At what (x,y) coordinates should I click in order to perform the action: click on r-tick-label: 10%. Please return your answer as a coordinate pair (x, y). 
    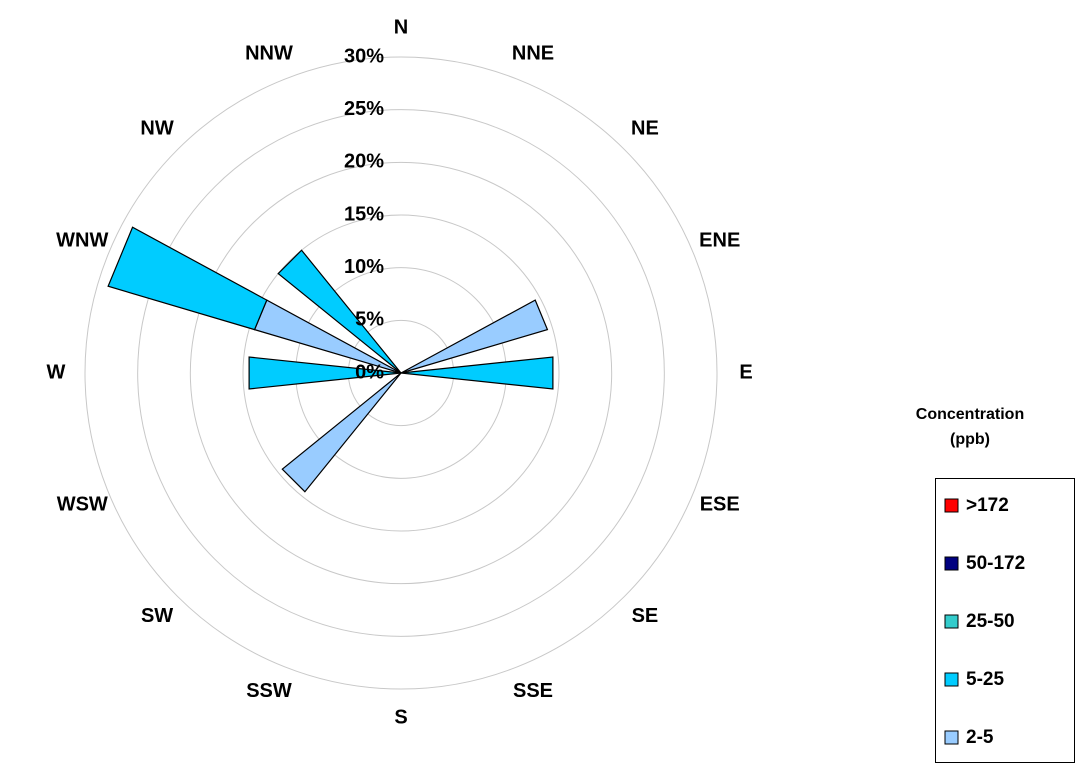
    Looking at the image, I should click on (364, 267).